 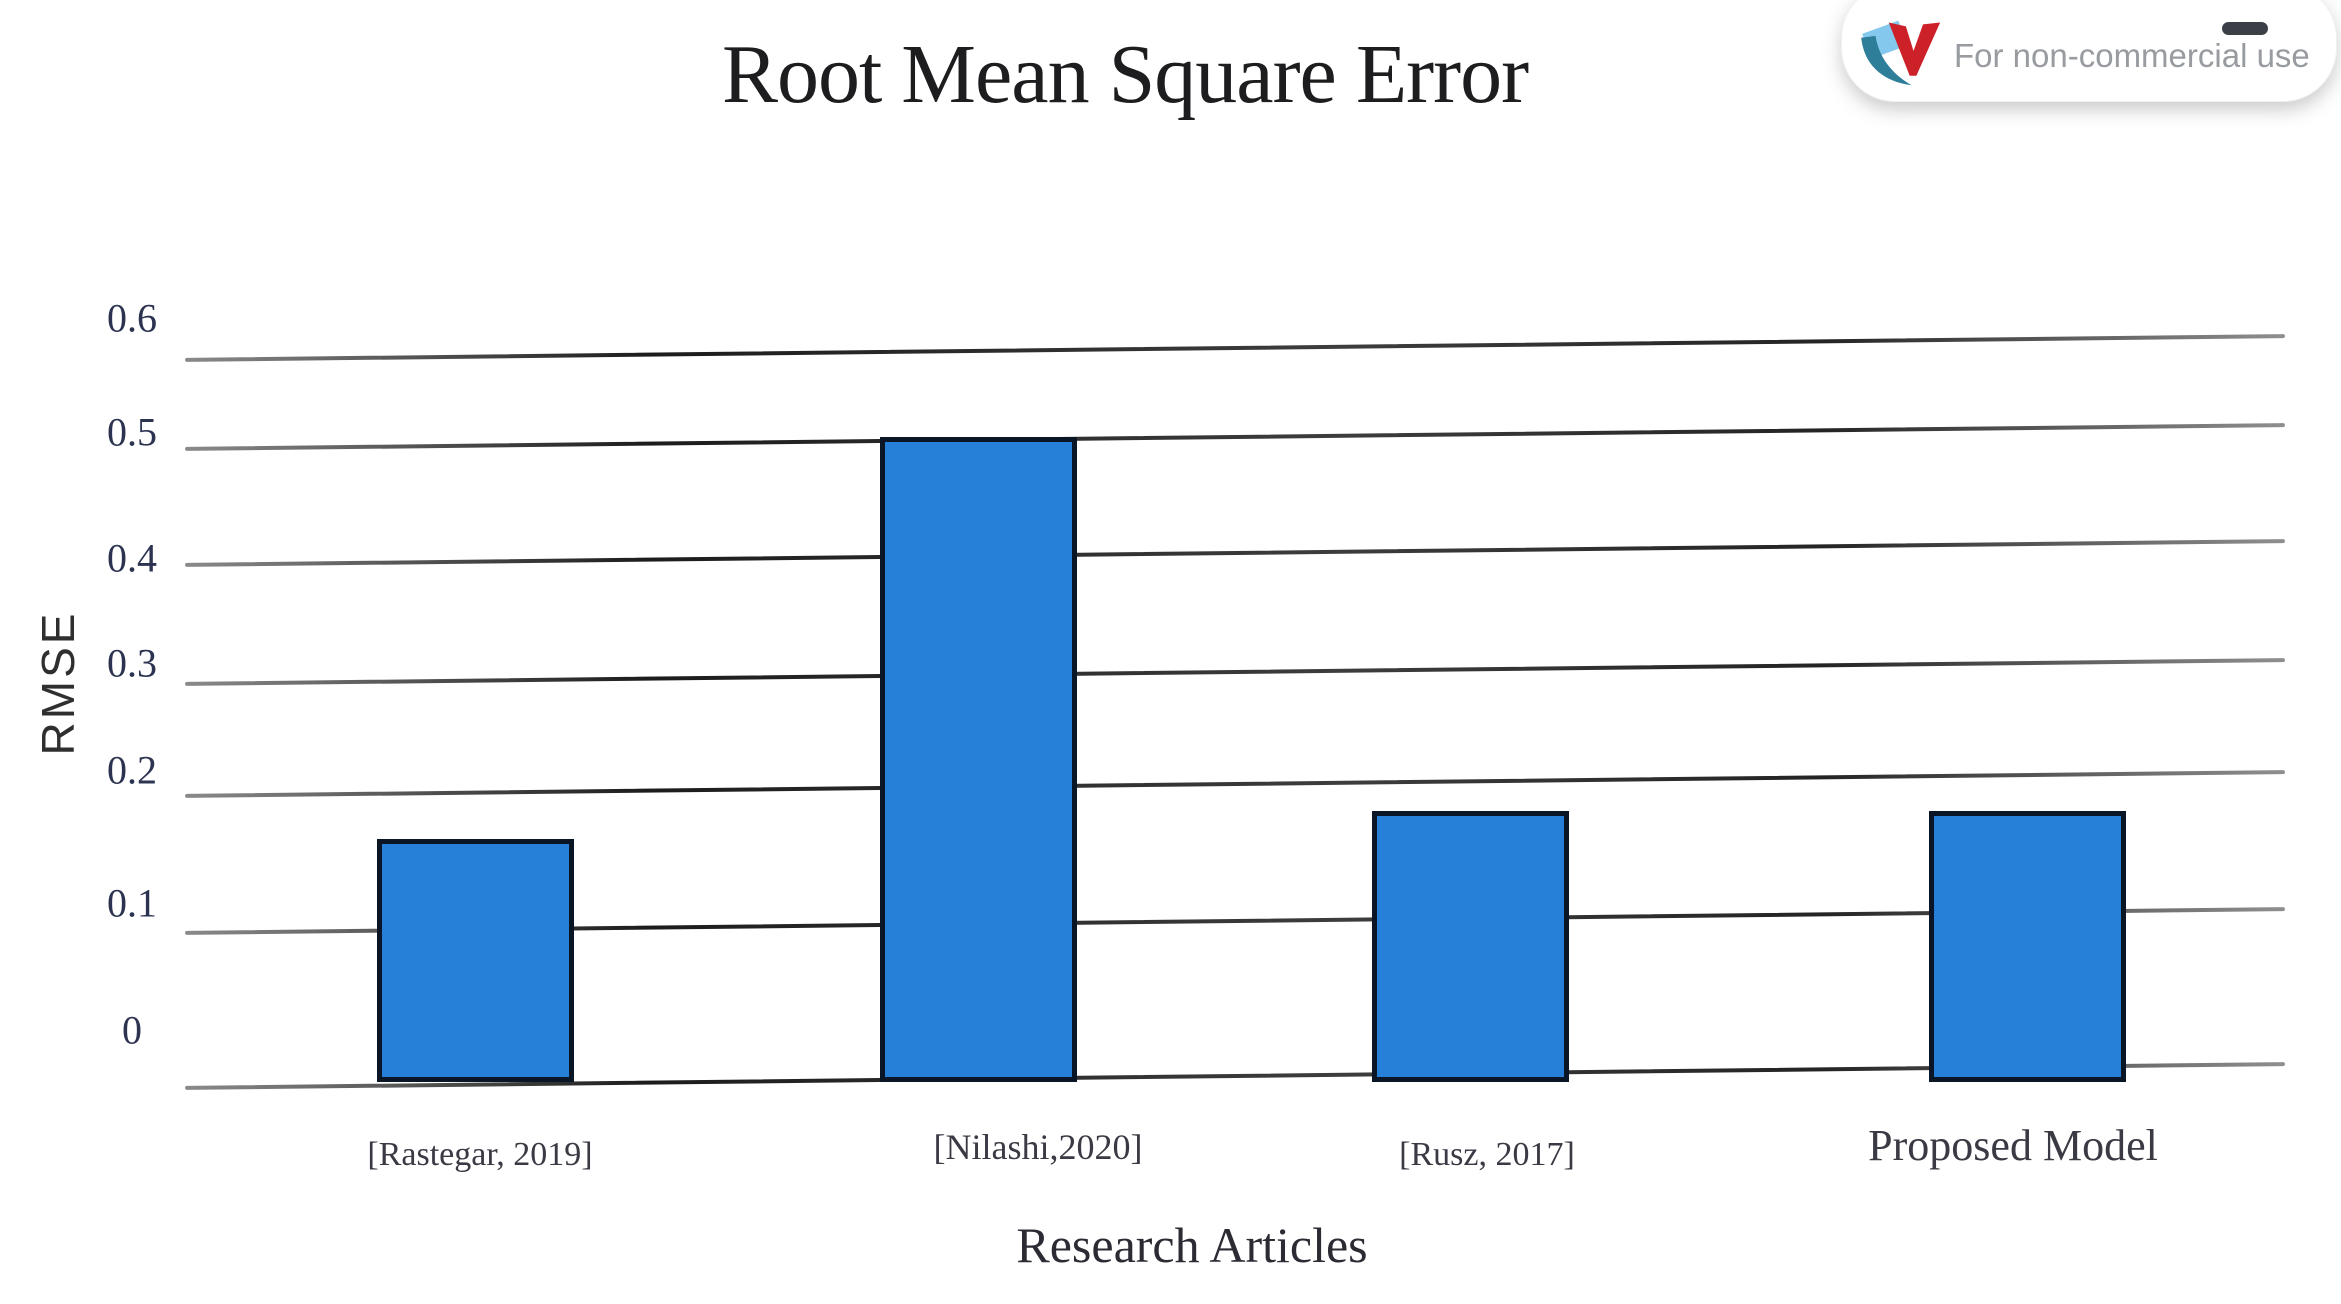 I want to click on y-tick-label-0.6: 0.6, so click(x=132, y=318).